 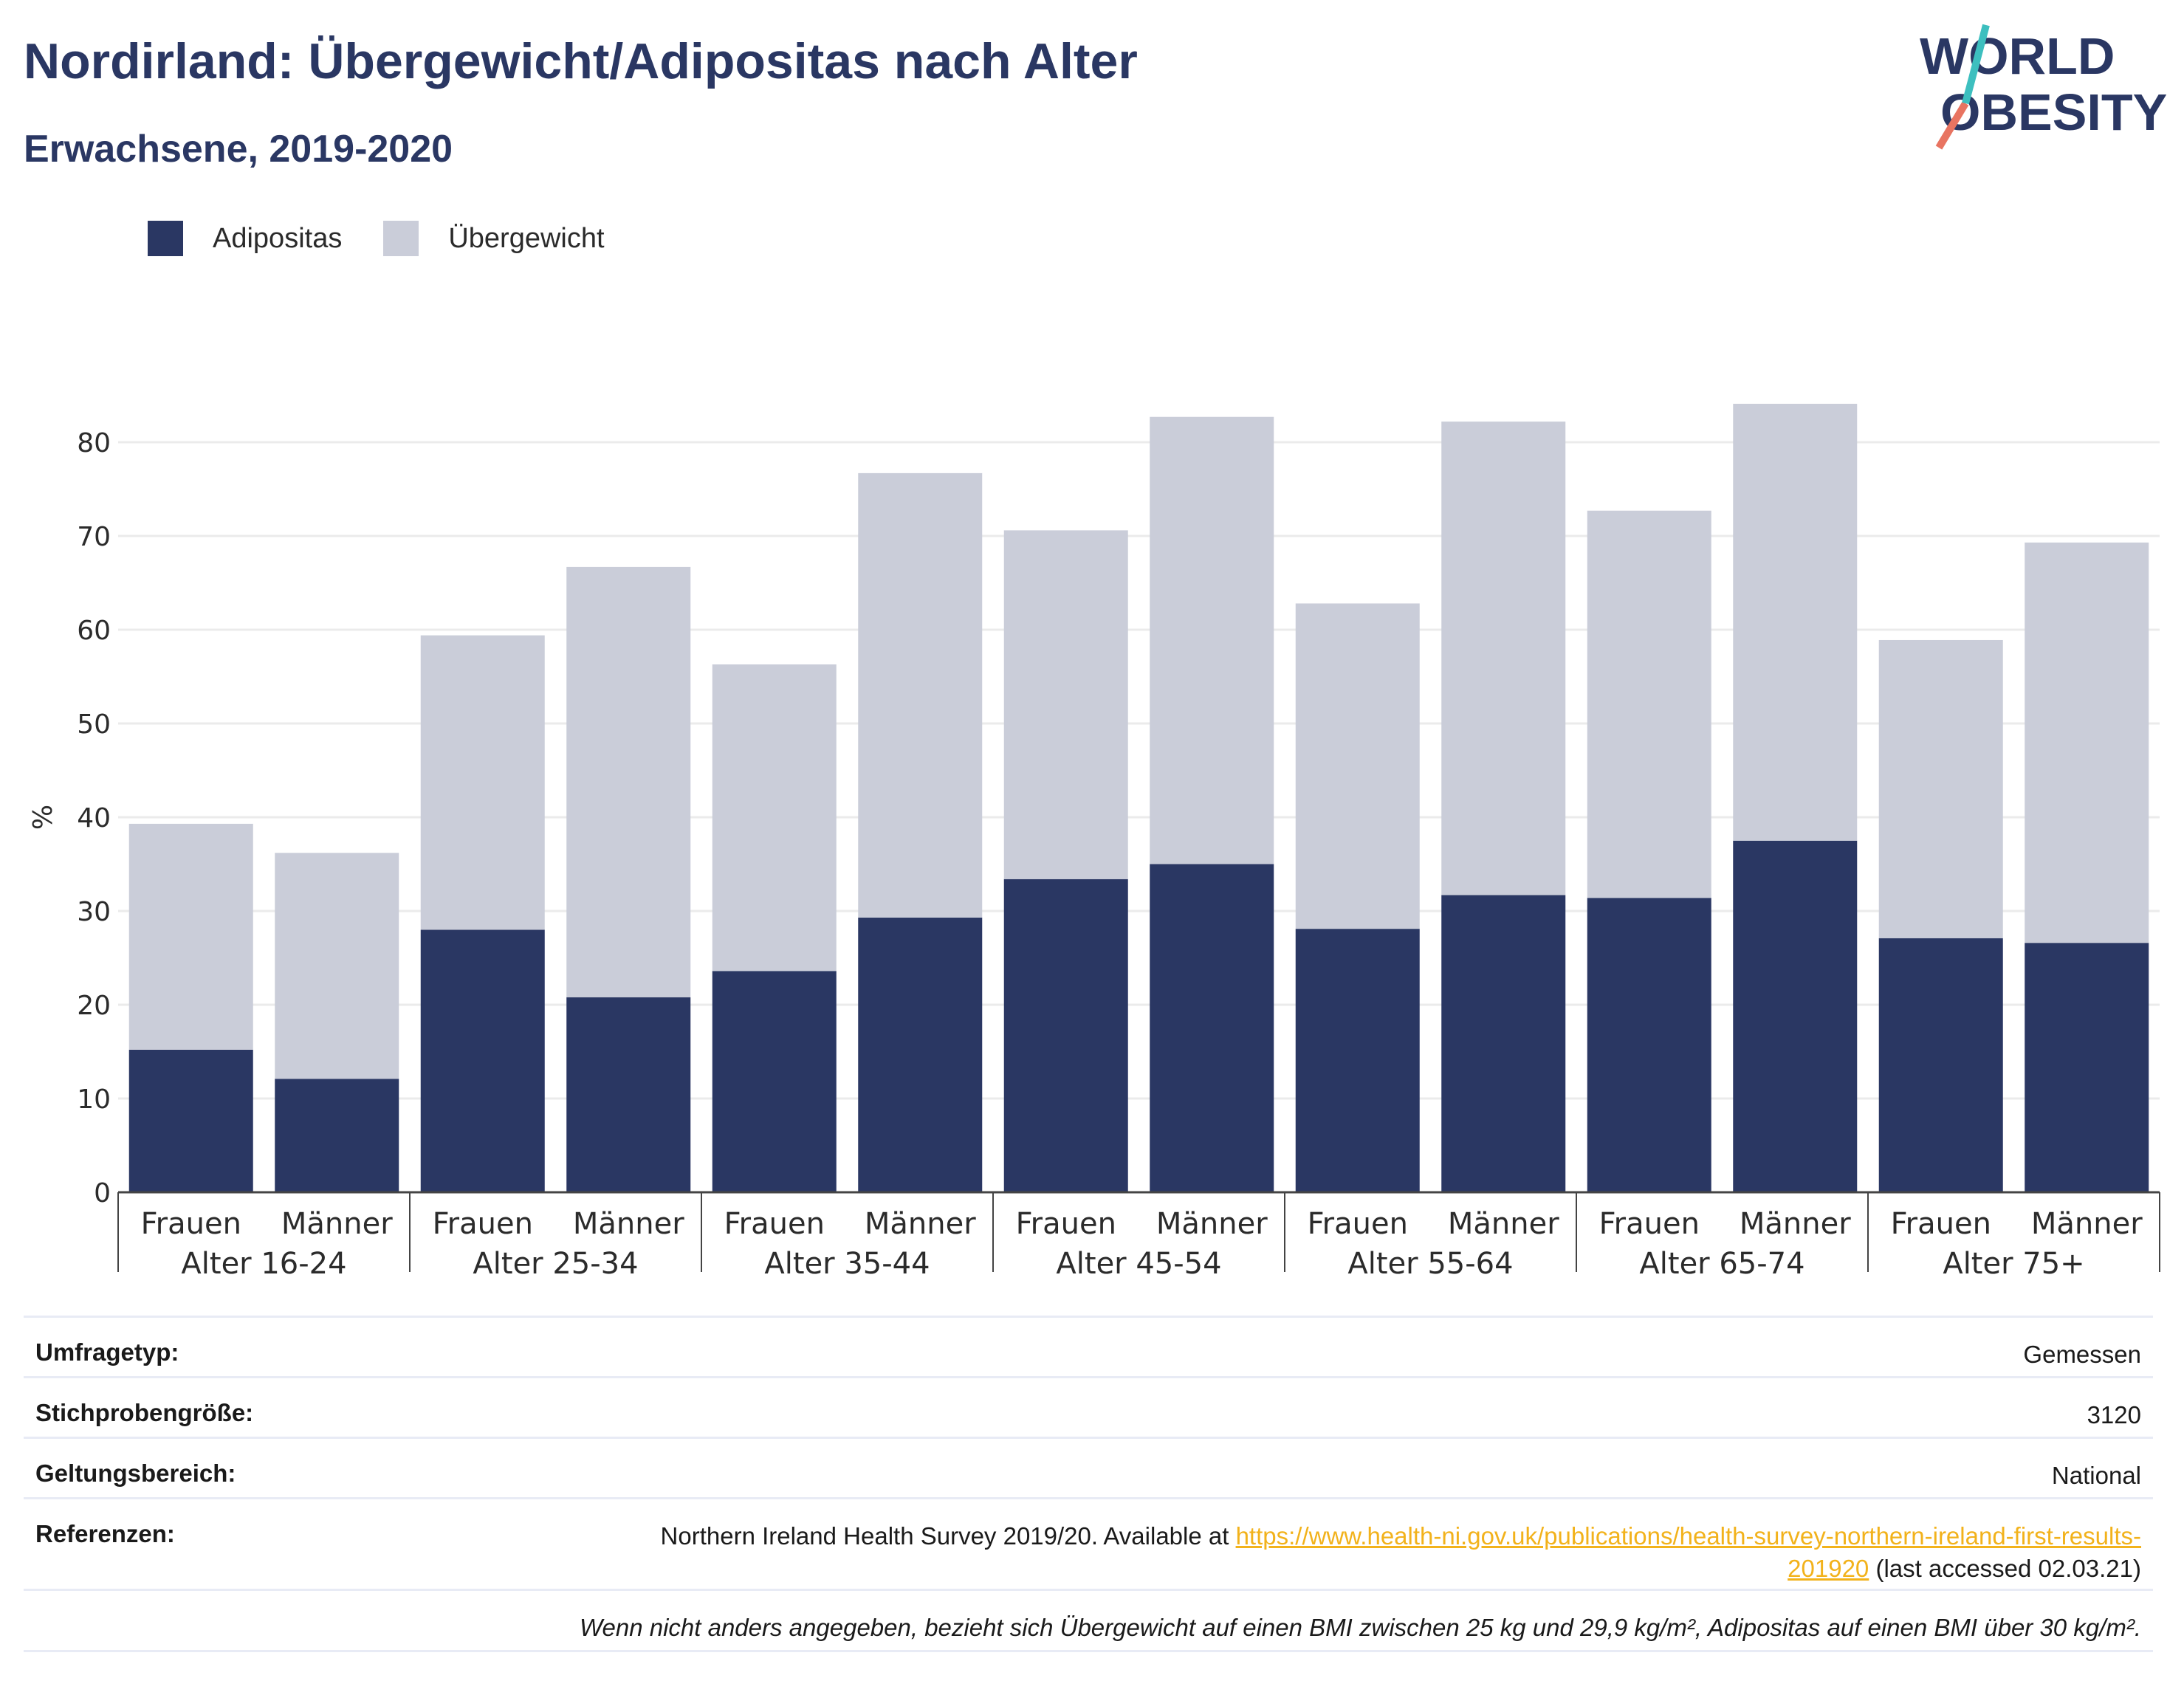 What do you see at coordinates (1089, 1346) in the screenshot?
I see `info-row-survey-type: Umfragetyp: Gemessen` at bounding box center [1089, 1346].